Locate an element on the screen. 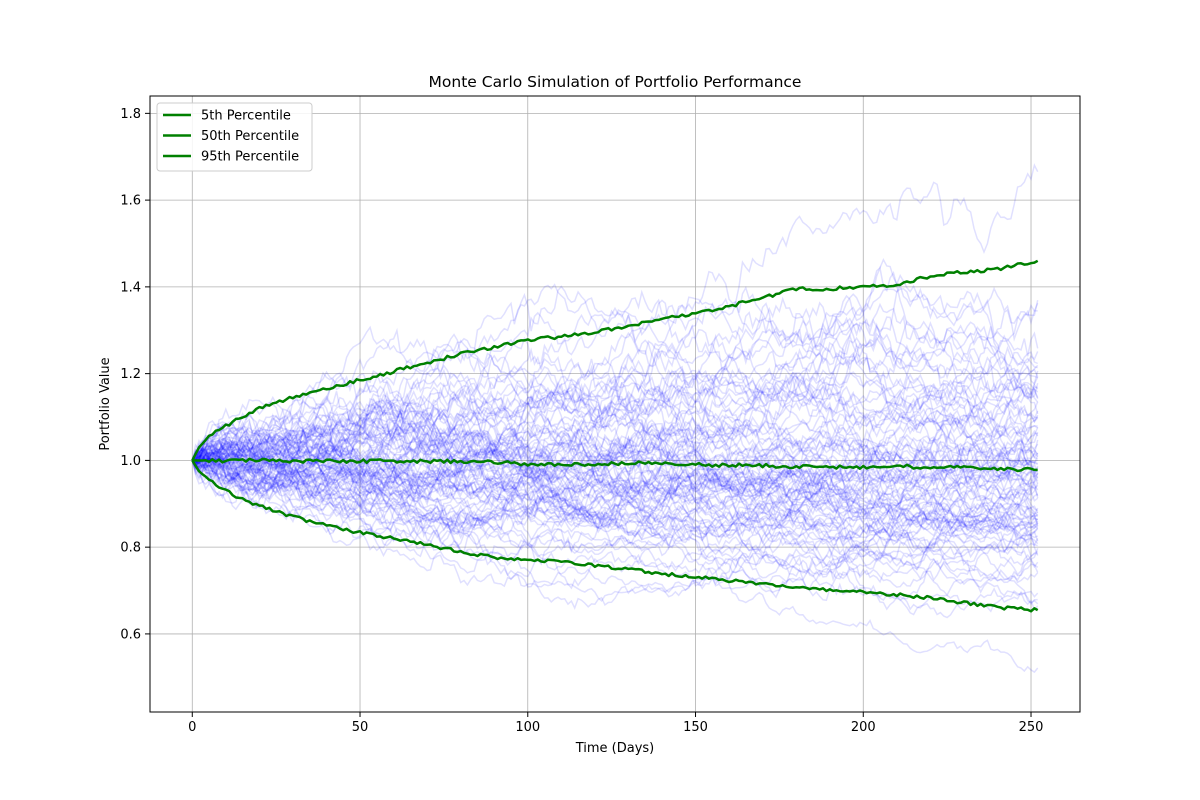 The image size is (1200, 800). legend-box is located at coordinates (234, 137).